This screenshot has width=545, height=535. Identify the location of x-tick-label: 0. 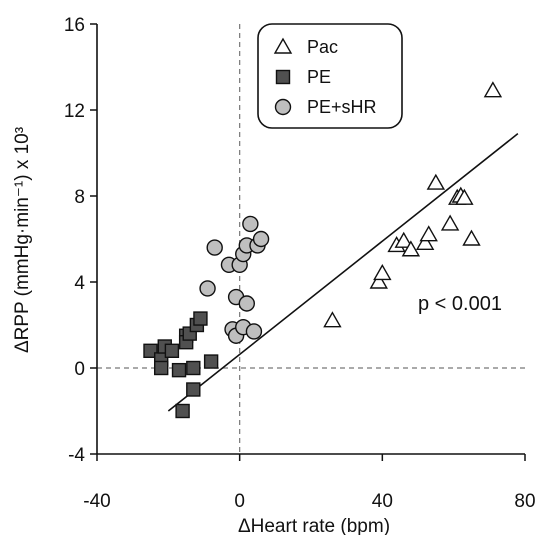
(239, 501).